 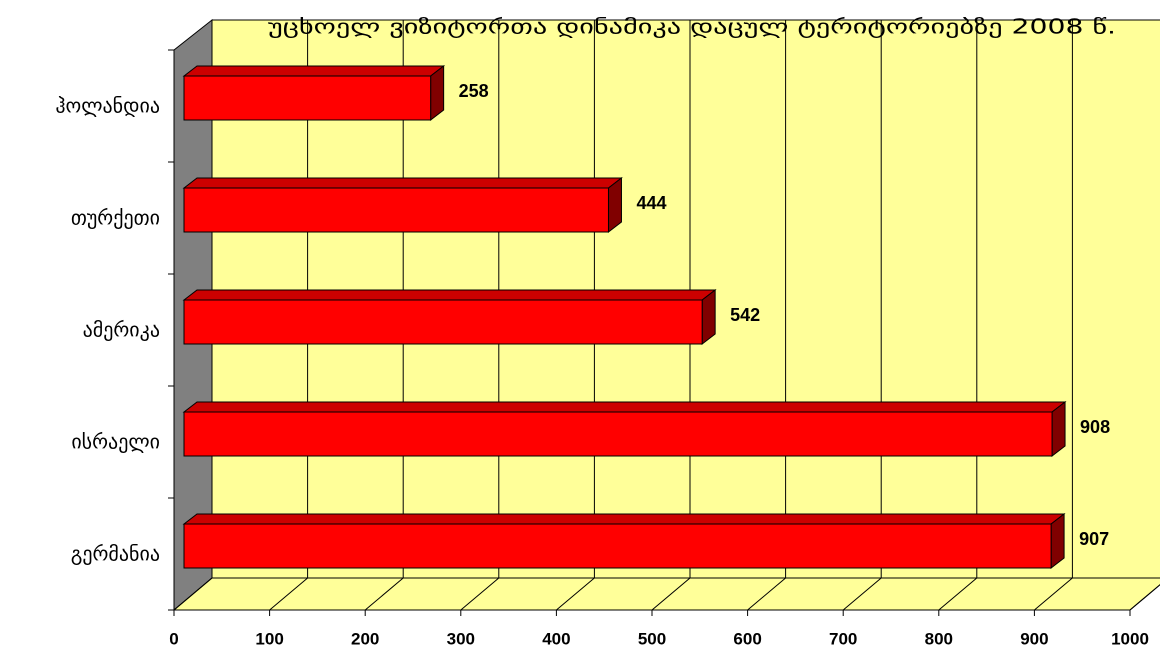 I want to click on floor, so click(x=666, y=594).